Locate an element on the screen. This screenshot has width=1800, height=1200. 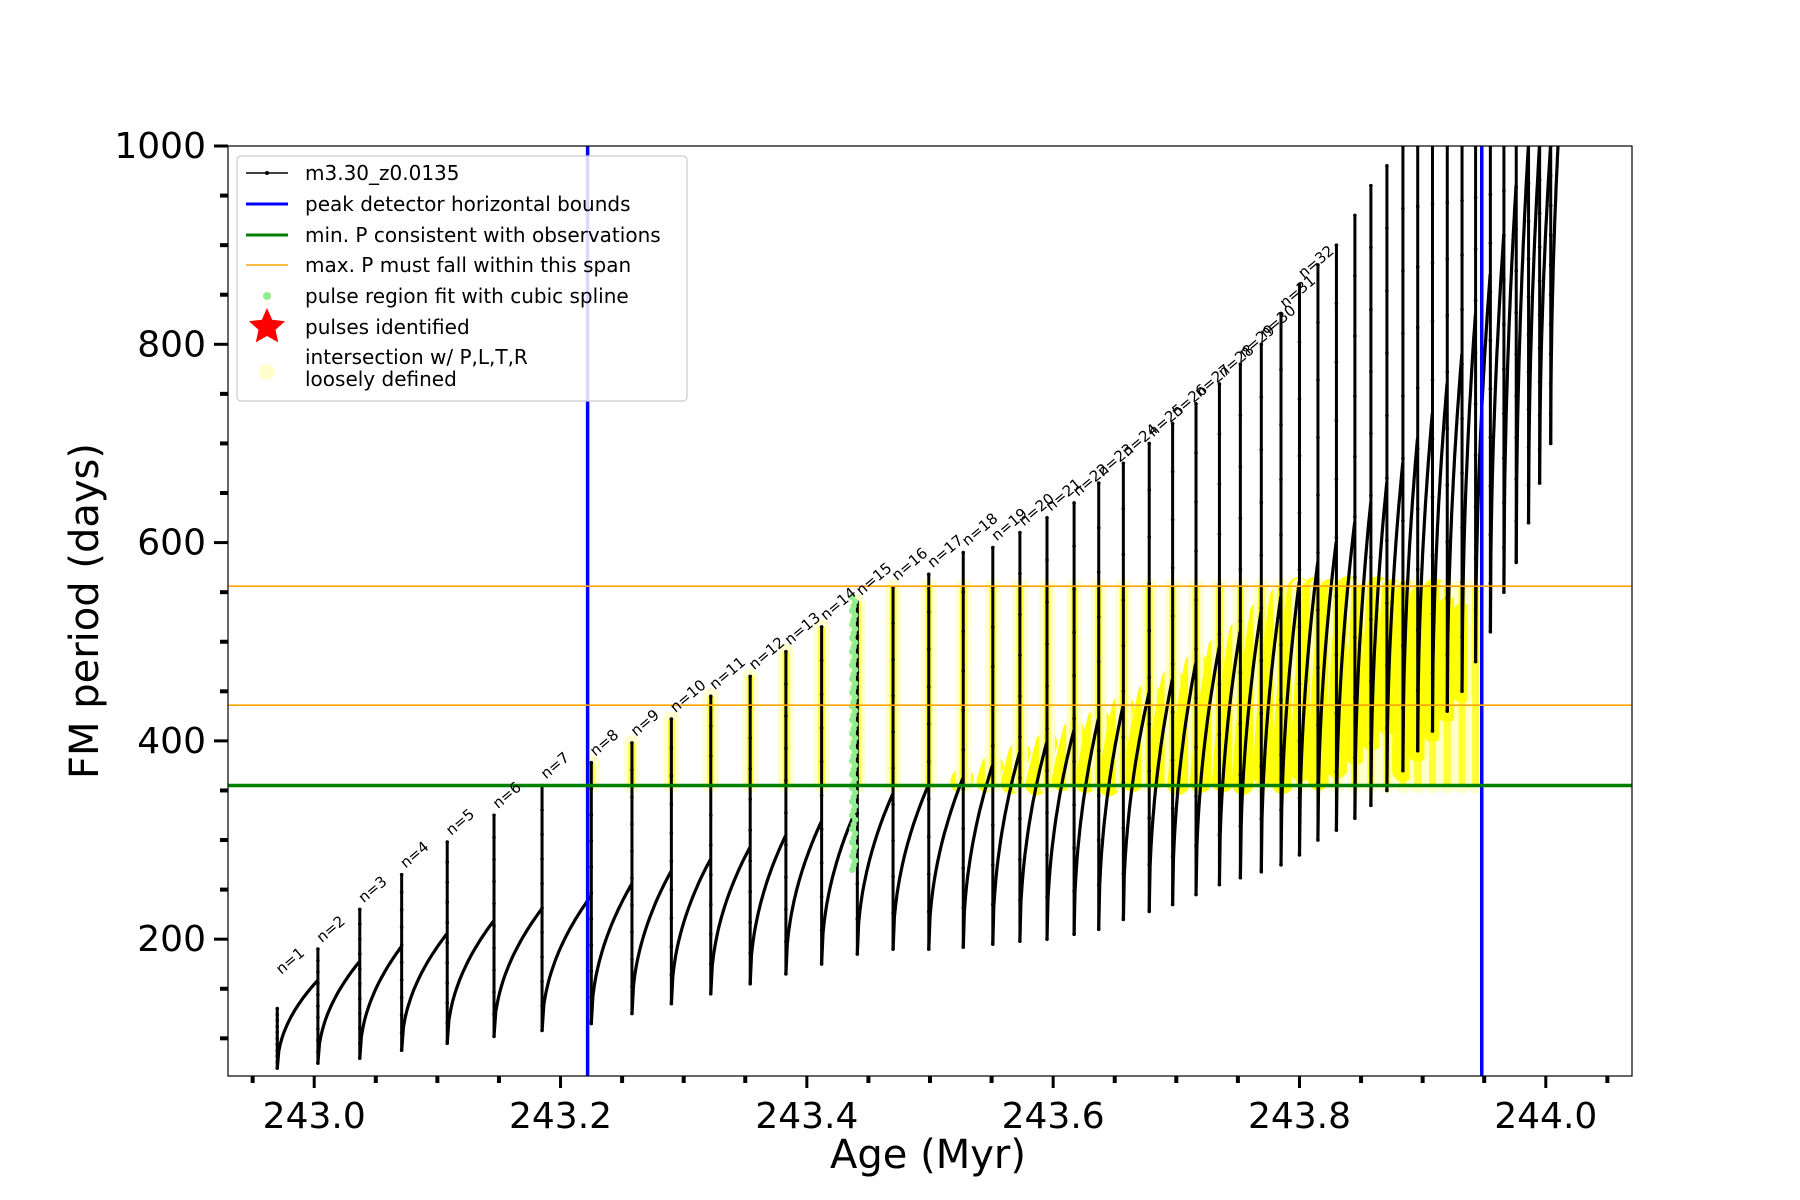
pulse-label: n=31 is located at coordinates (1297, 291).